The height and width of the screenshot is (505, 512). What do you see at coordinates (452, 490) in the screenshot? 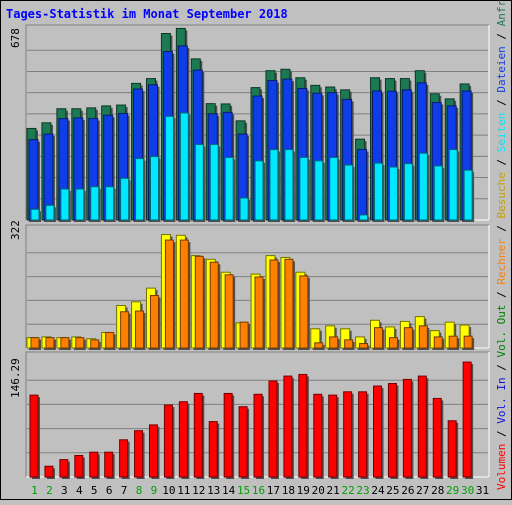
I see `x-tick-label: 29` at bounding box center [452, 490].